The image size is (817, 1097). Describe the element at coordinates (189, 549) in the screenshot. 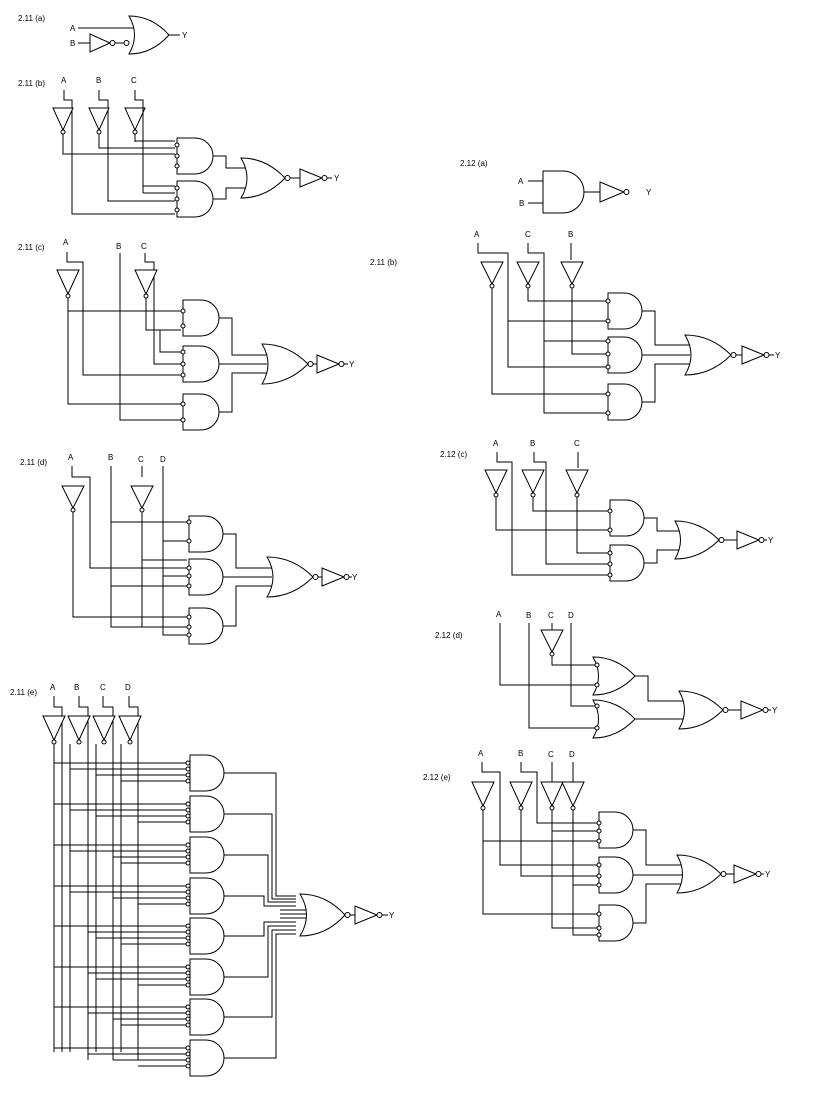

I see `circuit-2-11-d: 2.11 (d) A B C D Y` at that location.